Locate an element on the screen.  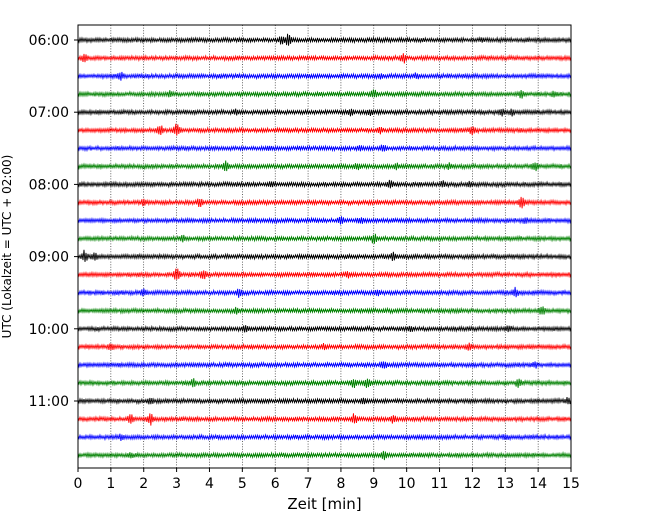
y-tick-label-1000: 10:00 is located at coordinates (49, 330).